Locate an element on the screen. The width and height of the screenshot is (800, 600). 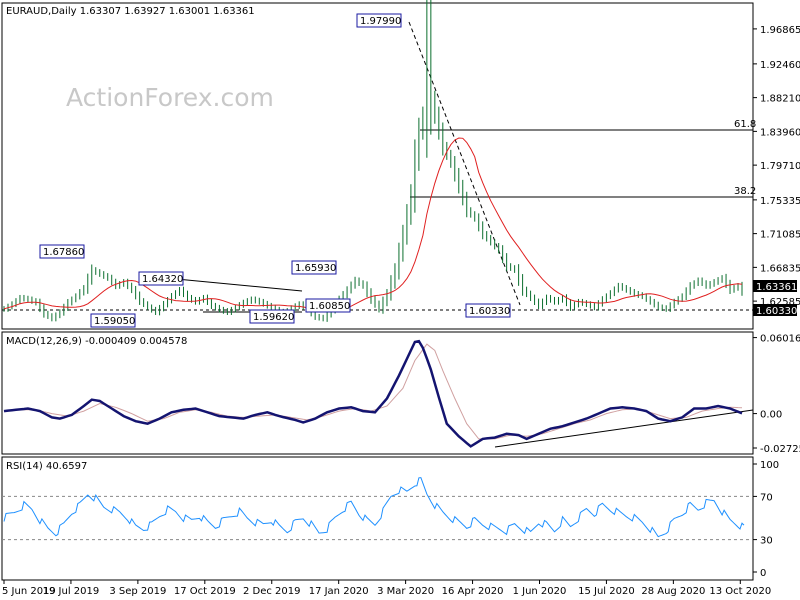
annotation-160850-label: 1.60850 is located at coordinates (329, 306).